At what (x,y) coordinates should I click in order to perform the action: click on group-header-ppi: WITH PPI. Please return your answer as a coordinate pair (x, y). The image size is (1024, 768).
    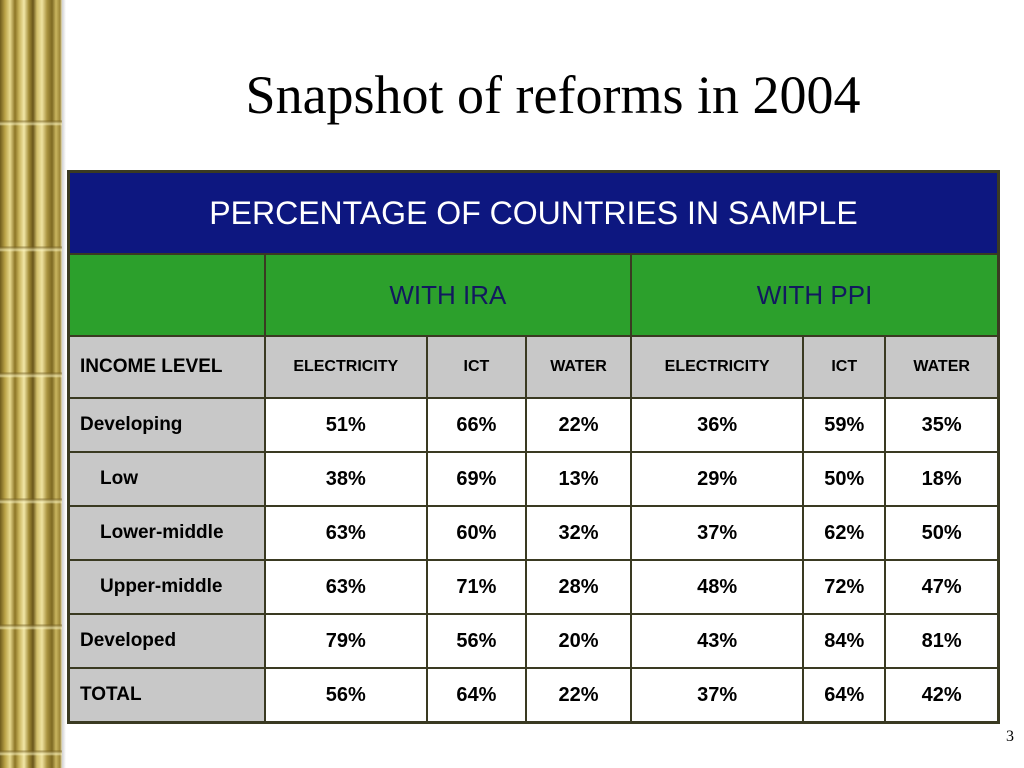
    Looking at the image, I should click on (815, 295).